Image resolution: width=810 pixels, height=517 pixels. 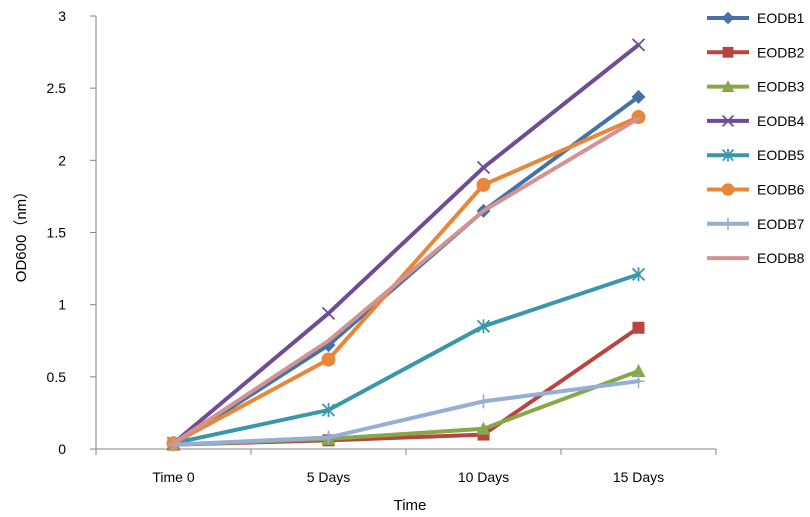 I want to click on legend-entry: EODB7, so click(x=756, y=224).